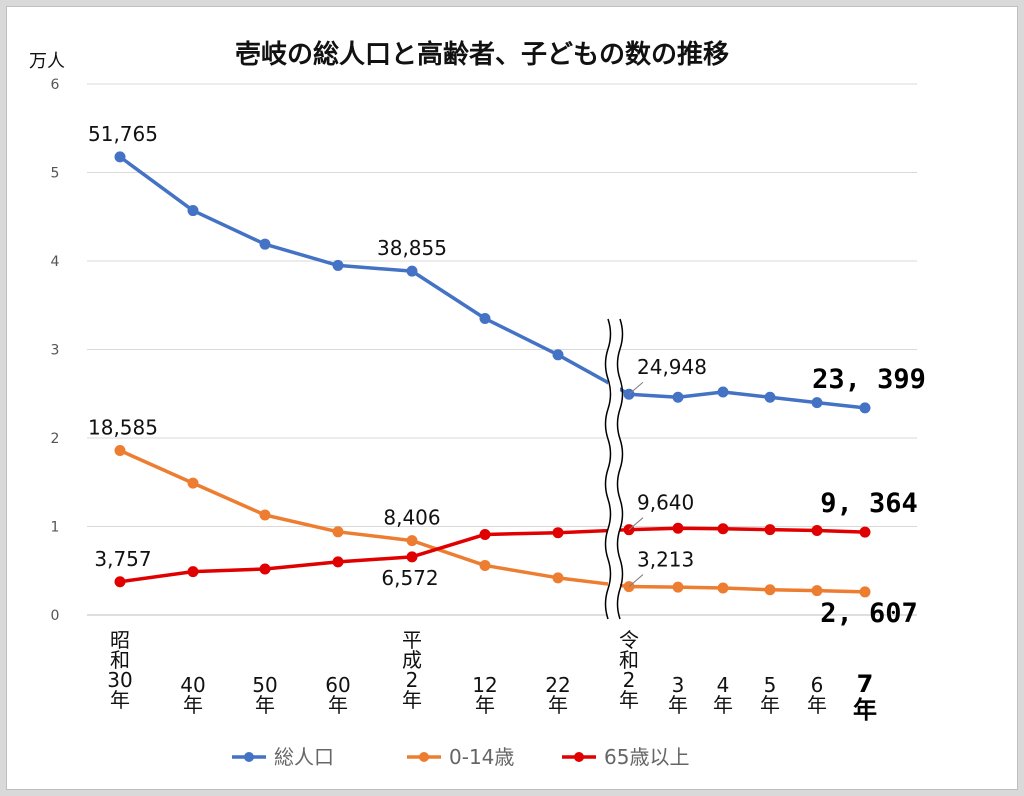  I want to click on data-label: 51,765, so click(123, 134).